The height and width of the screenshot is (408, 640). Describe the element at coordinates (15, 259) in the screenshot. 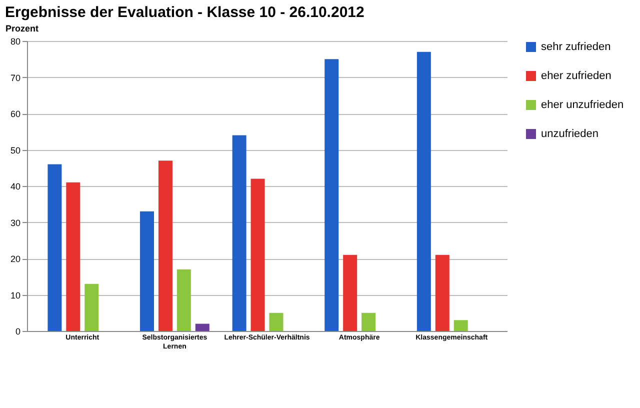

I see `y-tick-label: 20` at that location.